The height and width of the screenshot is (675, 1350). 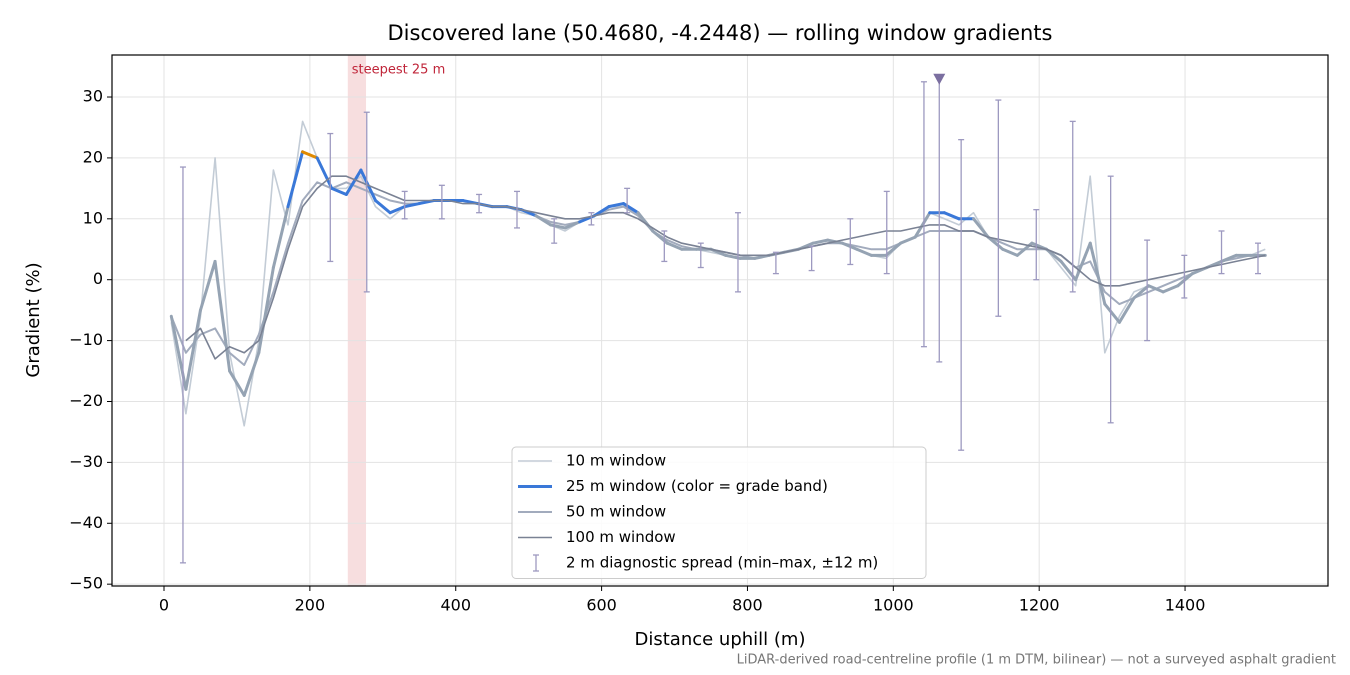 I want to click on x-tick-label: 0, so click(x=164, y=605).